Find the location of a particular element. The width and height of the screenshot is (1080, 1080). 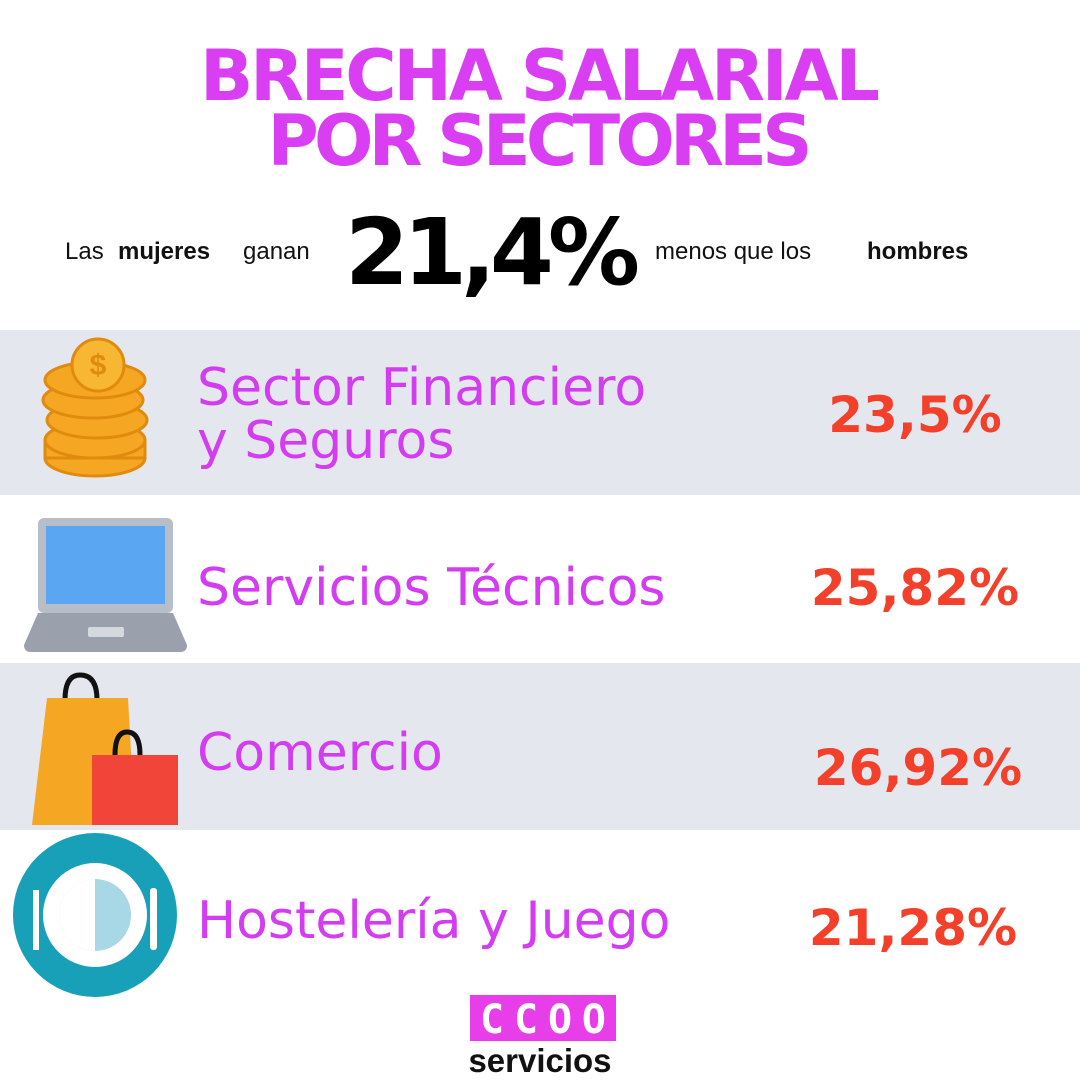

subtitle-text: Las is located at coordinates (84, 251).